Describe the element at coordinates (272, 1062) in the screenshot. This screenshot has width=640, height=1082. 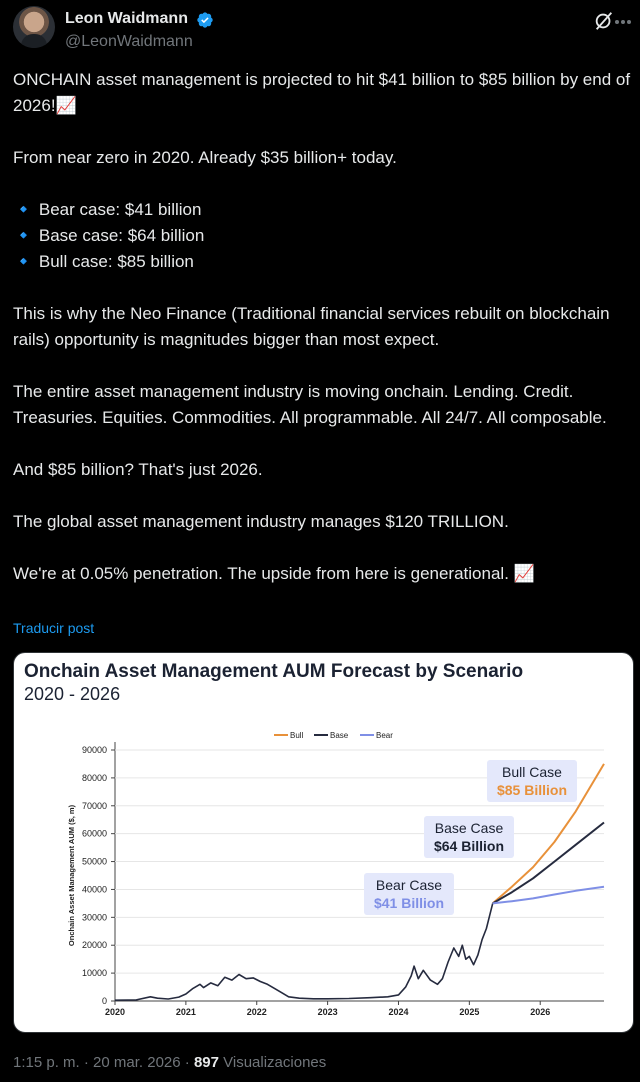
I see `views-label: Visualizaciones` at that location.